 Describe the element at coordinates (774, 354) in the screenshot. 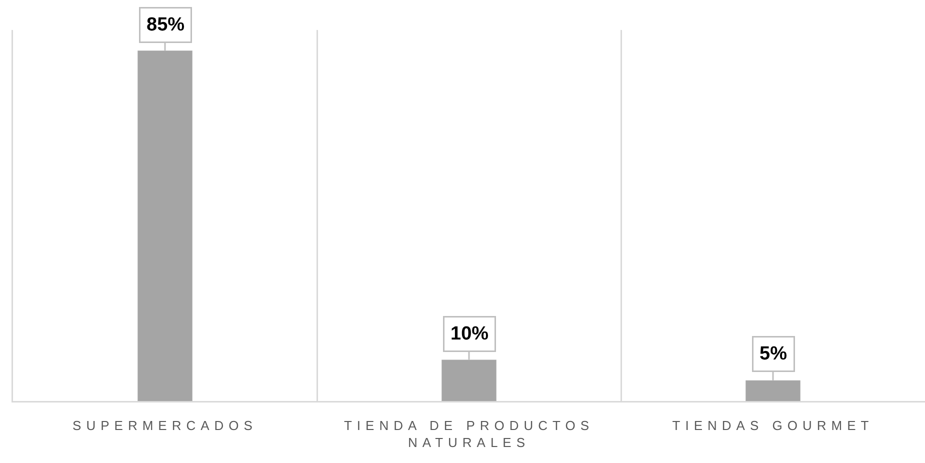

I see `data-label: 5%` at that location.